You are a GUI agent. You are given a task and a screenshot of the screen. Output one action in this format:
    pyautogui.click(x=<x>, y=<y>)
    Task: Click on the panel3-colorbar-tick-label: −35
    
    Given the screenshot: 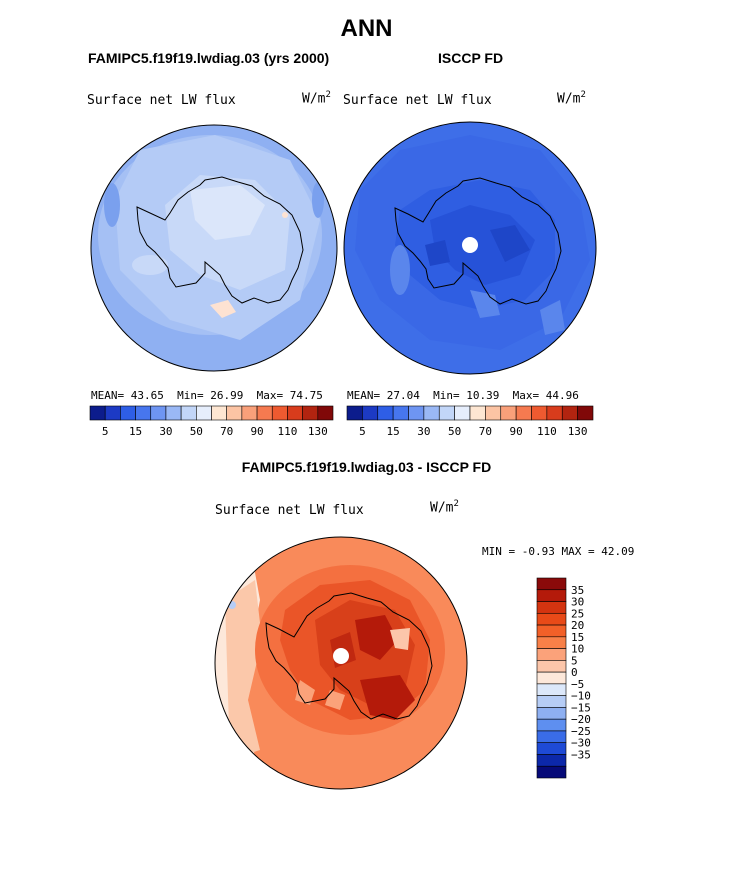 What is the action you would take?
    pyautogui.click(x=581, y=754)
    